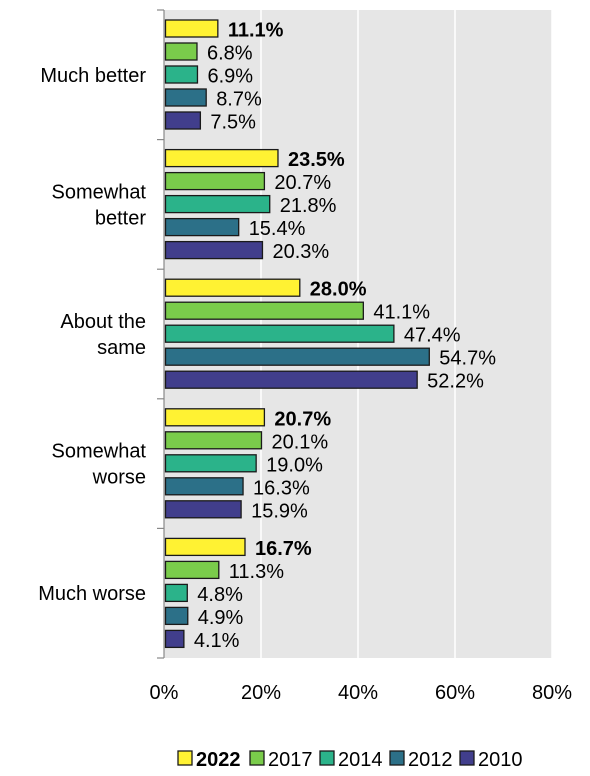 The width and height of the screenshot is (590, 776). What do you see at coordinates (221, 618) in the screenshot?
I see `data-label: 4.9%` at bounding box center [221, 618].